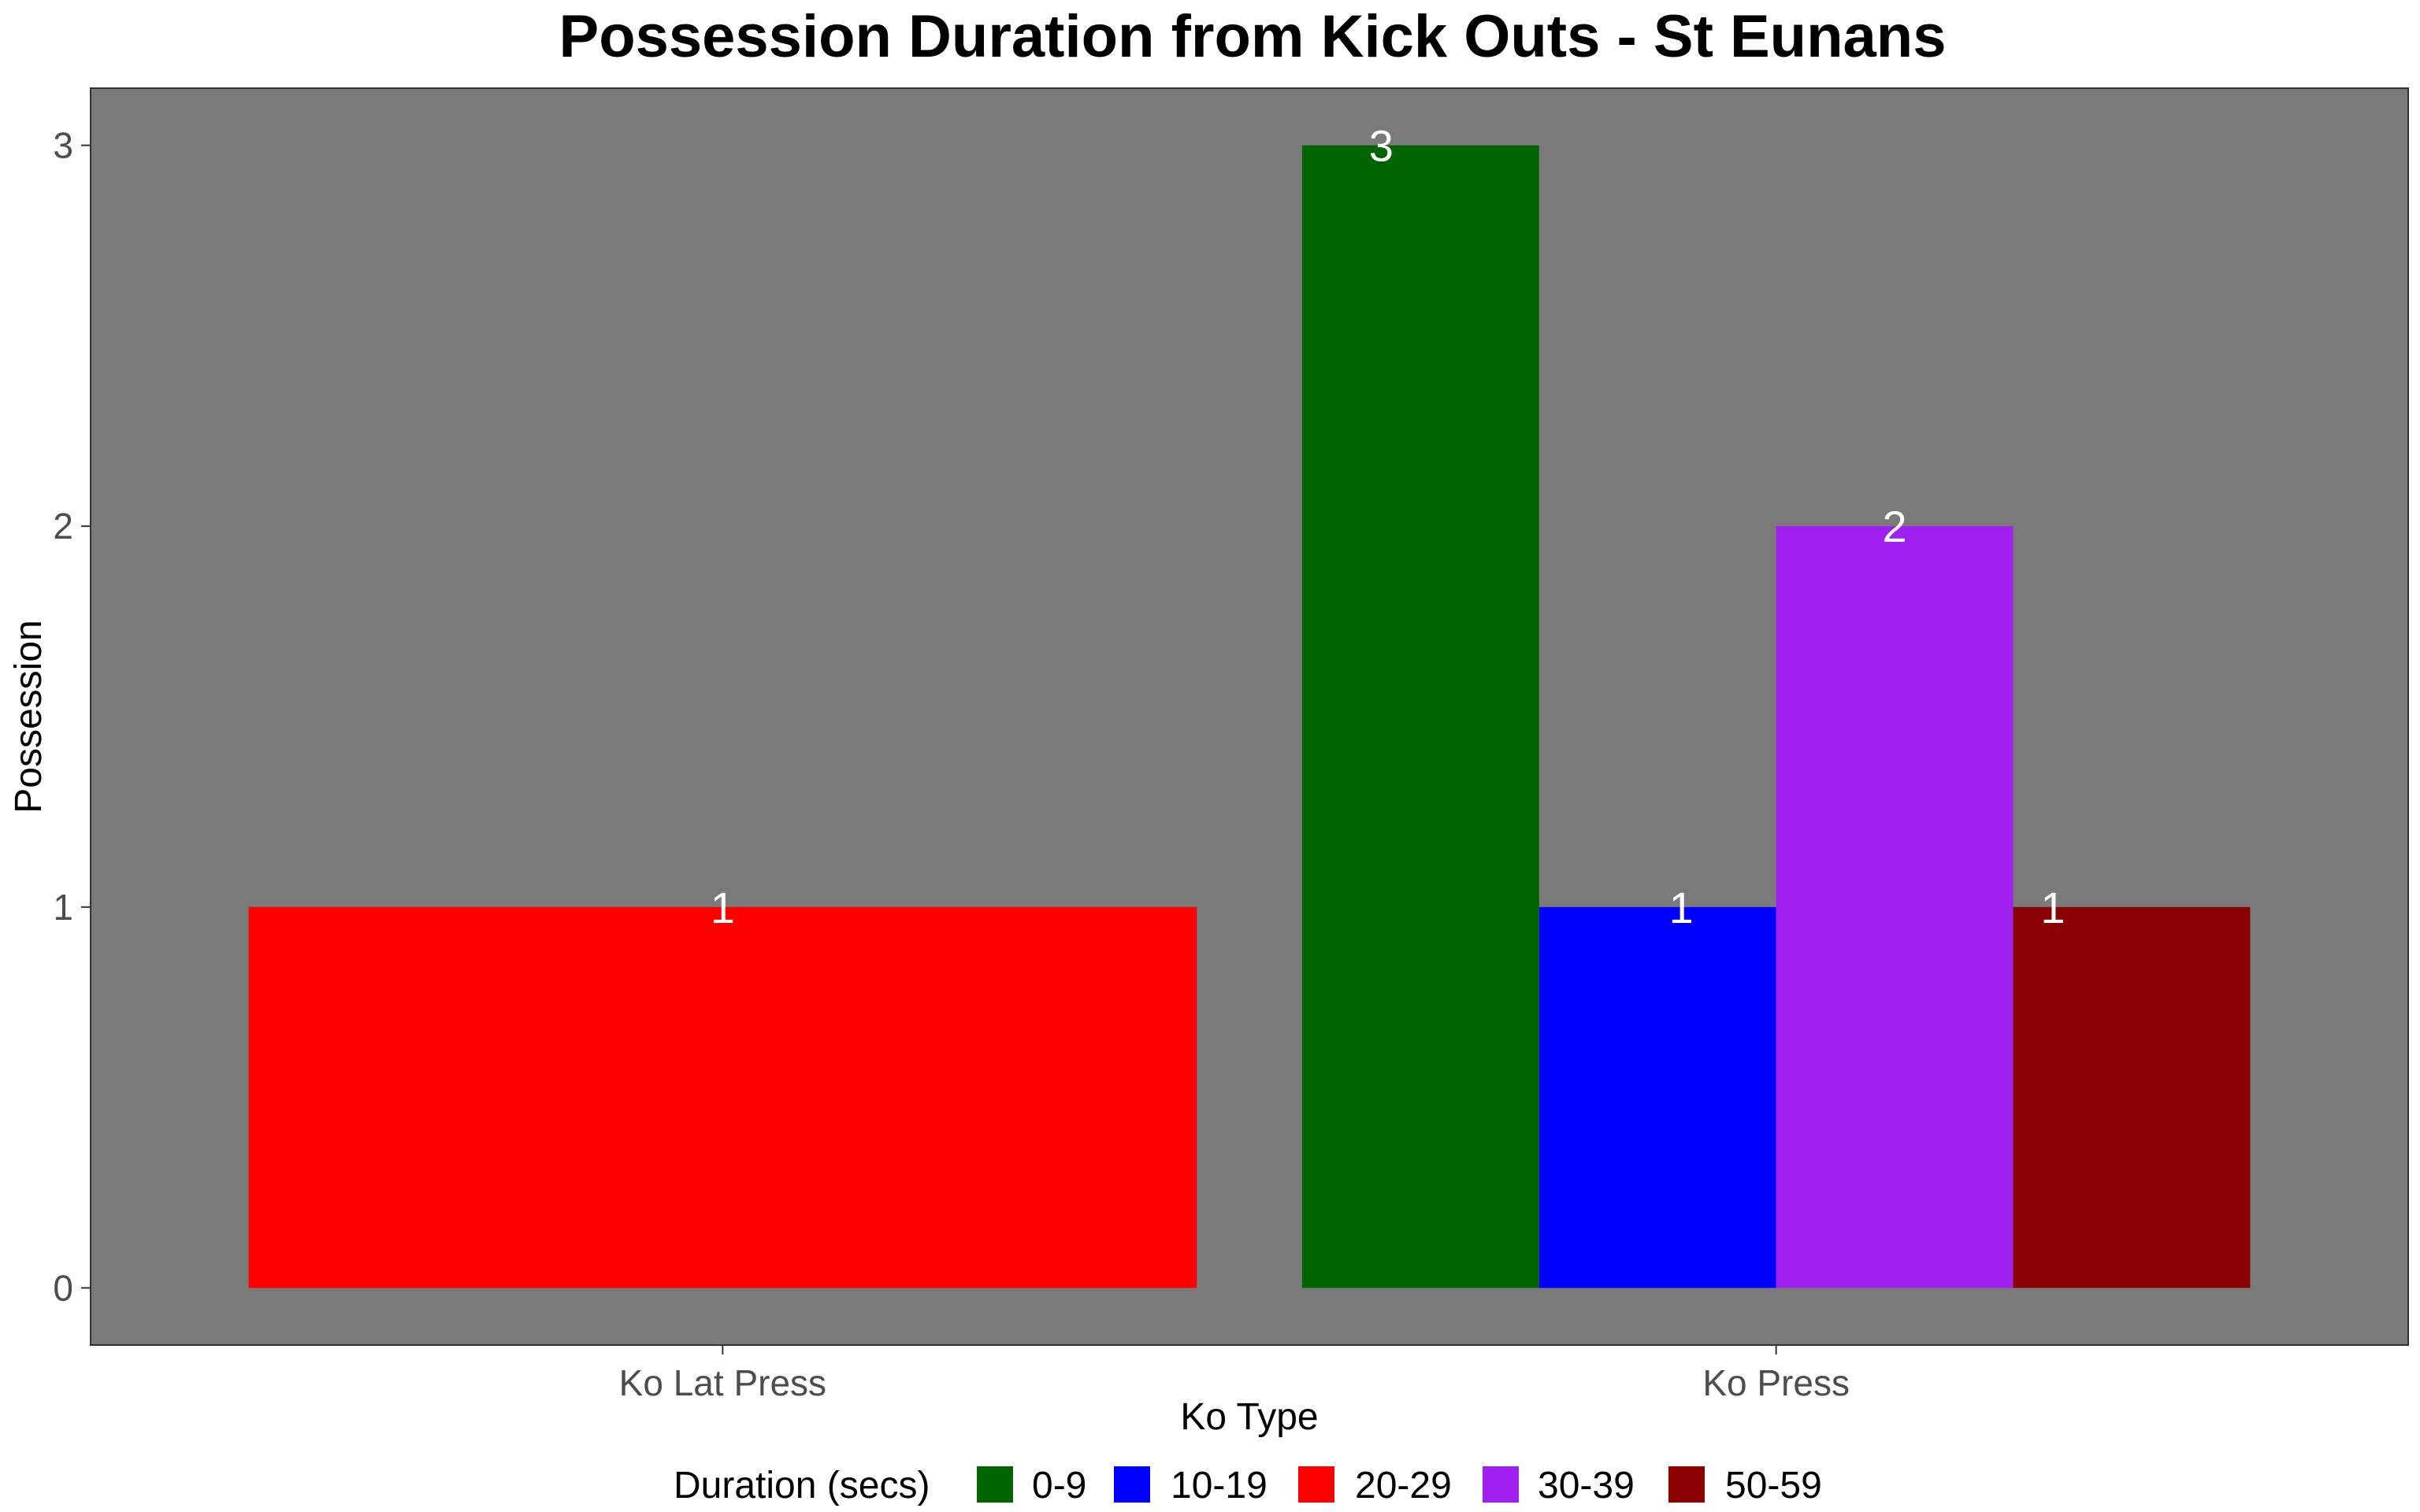  I want to click on data-label-ko-lat-press-20-29: 1, so click(723, 907).